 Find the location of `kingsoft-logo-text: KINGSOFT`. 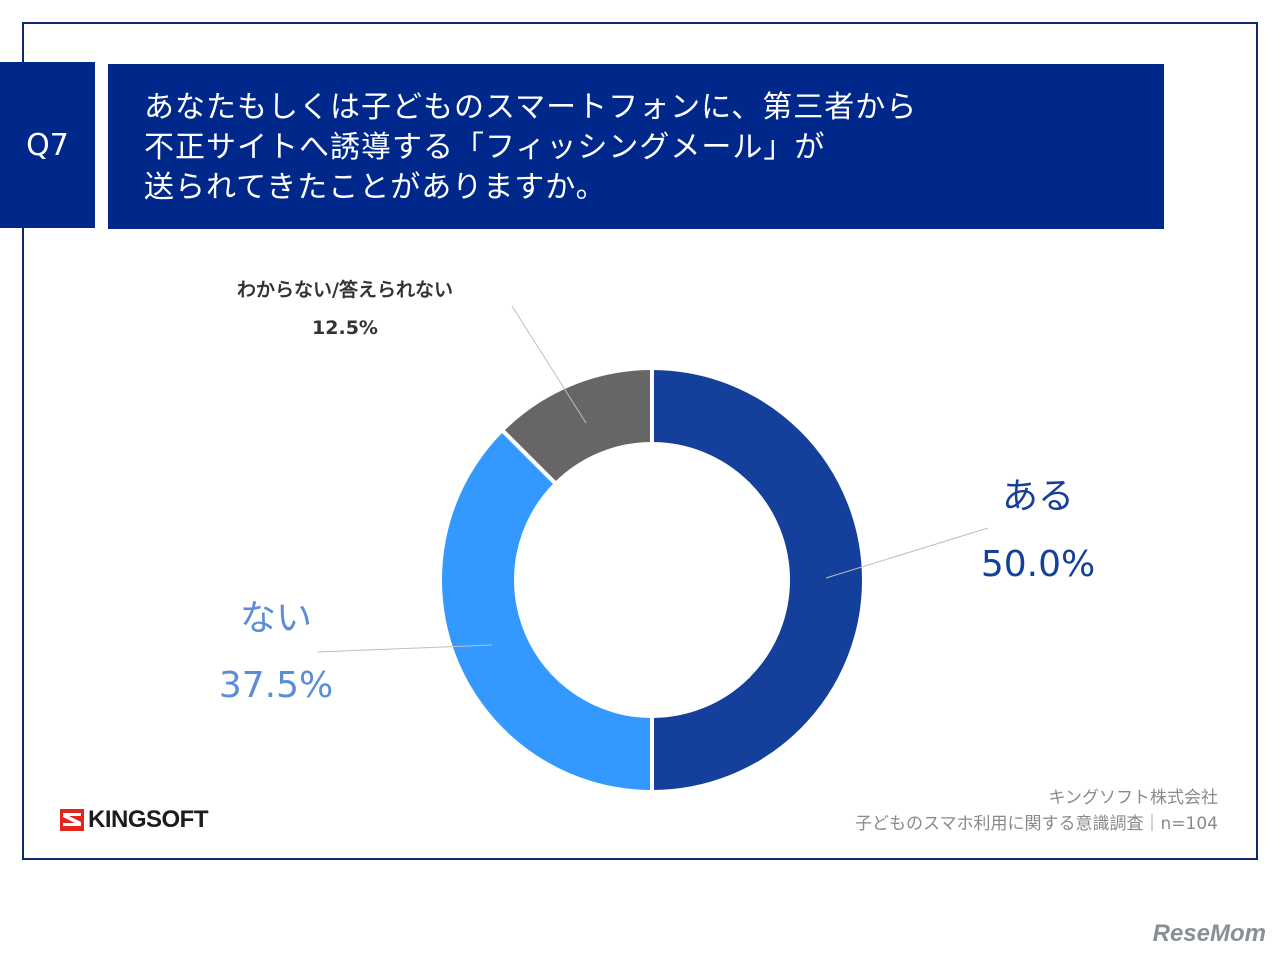

kingsoft-logo-text: KINGSOFT is located at coordinates (148, 819).